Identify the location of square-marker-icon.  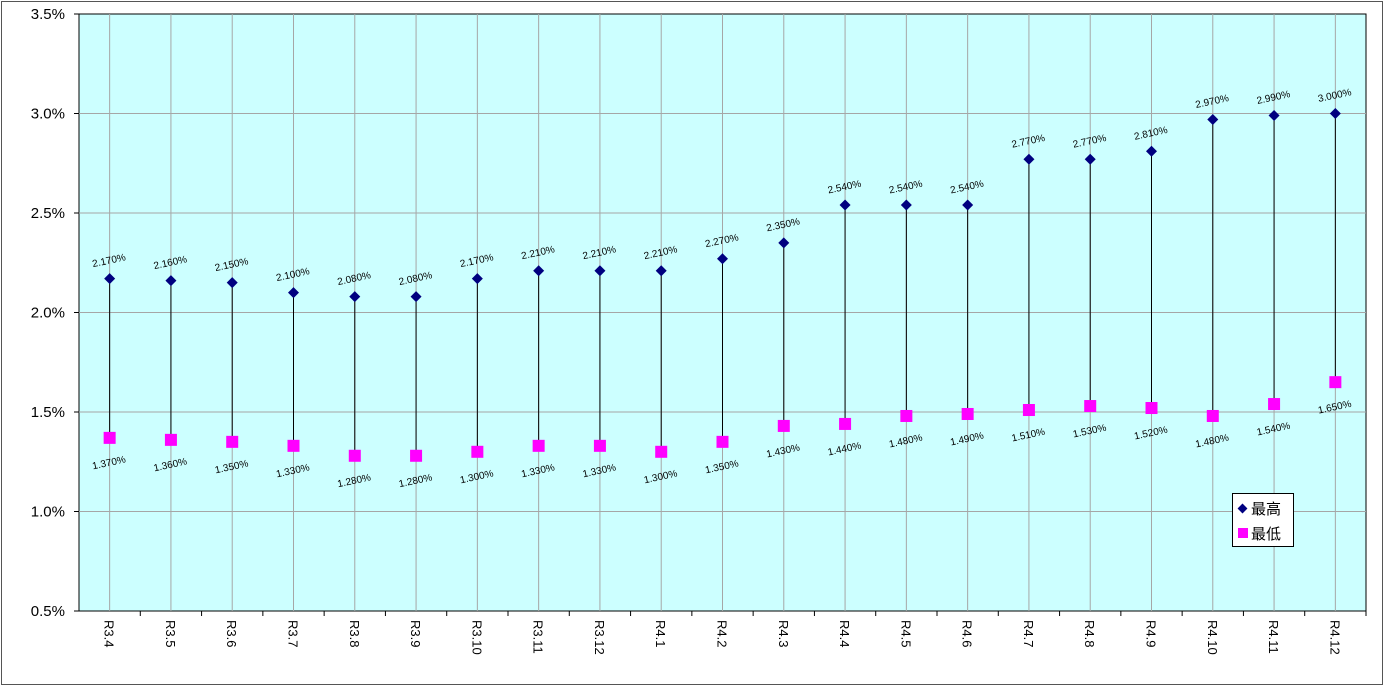
(1243, 533).